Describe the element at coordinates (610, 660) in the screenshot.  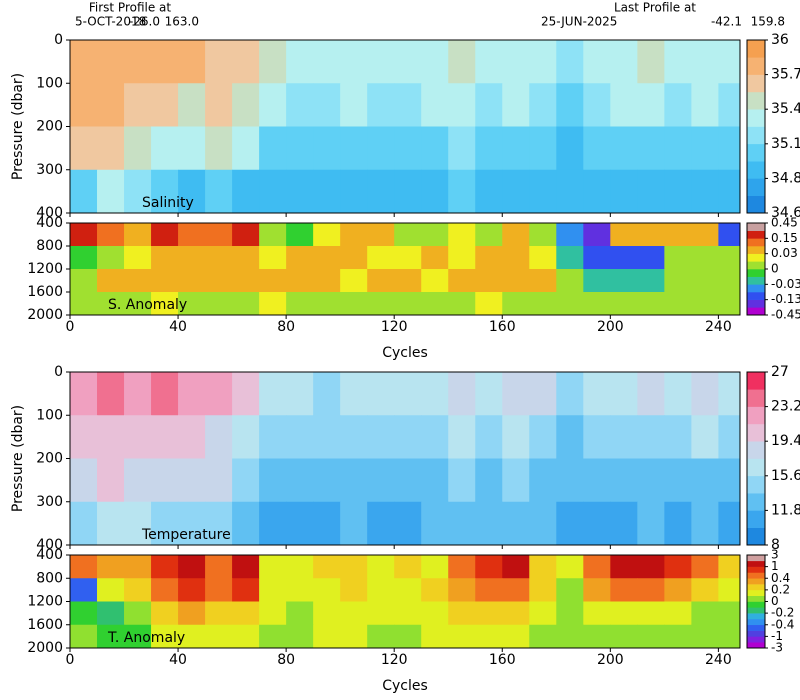
I see `x-tick-label: 200` at that location.